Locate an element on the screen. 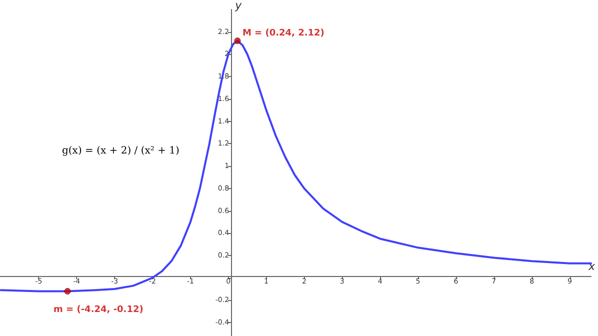  y-axis-title: y is located at coordinates (238, 6).